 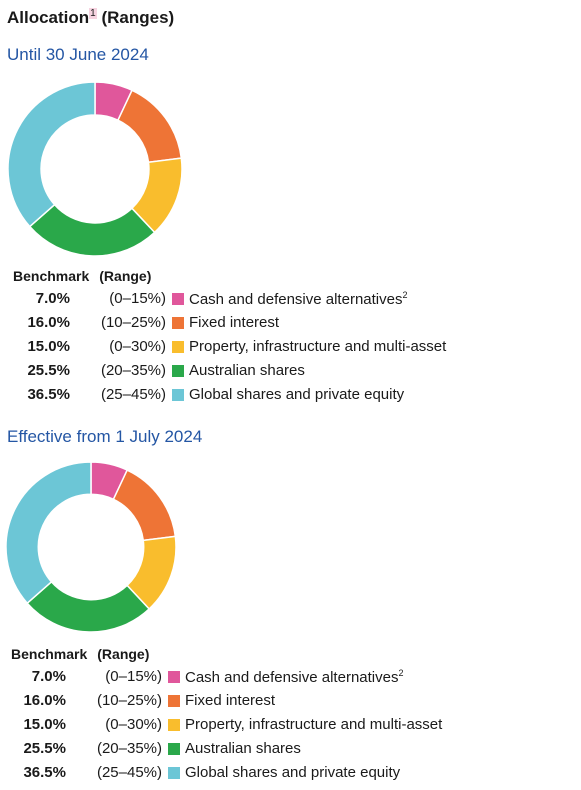 What do you see at coordinates (48, 17) in the screenshot?
I see `title-text: Allocation` at bounding box center [48, 17].